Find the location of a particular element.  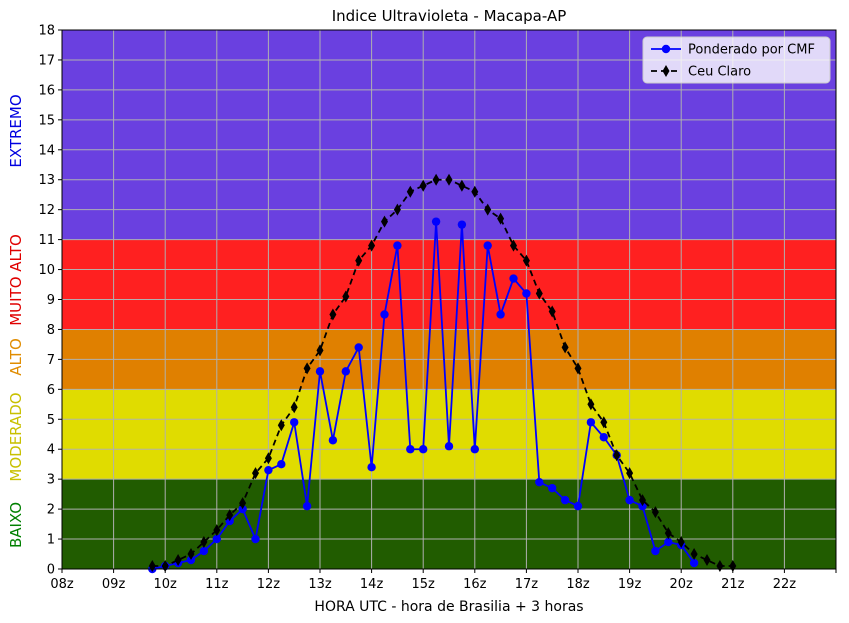

x-axis-title: HORA UTC - hora de Brasilia + 3 horas is located at coordinates (448, 607).